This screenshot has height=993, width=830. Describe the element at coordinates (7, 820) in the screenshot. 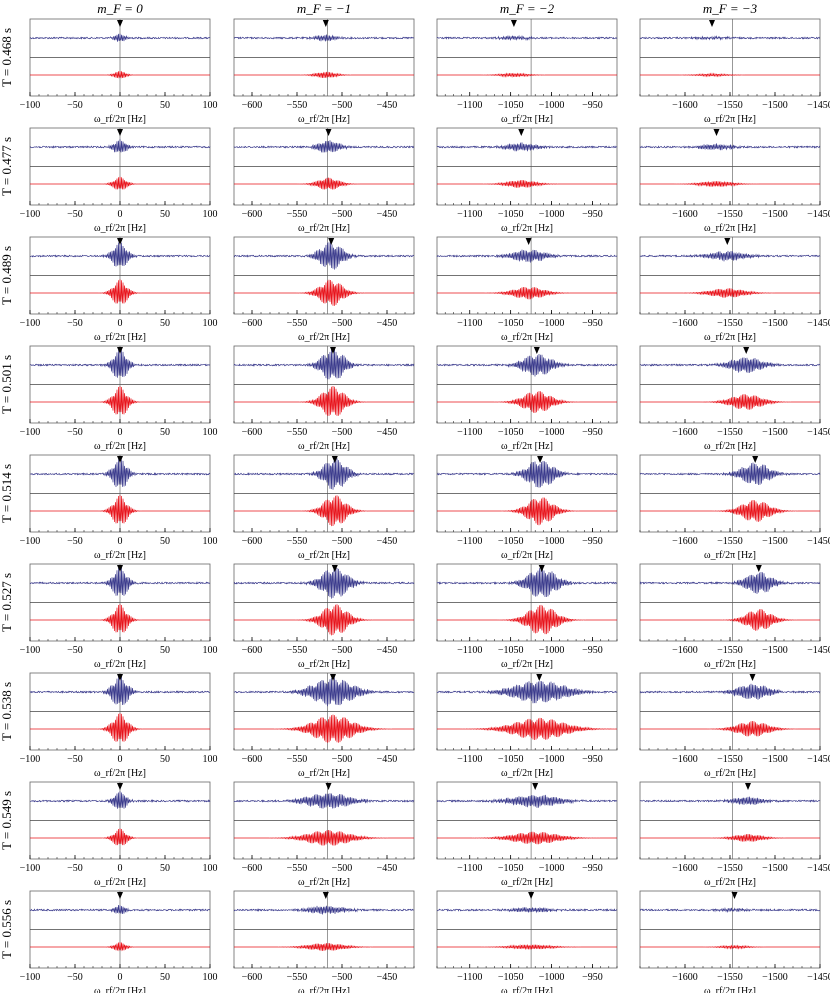

I see `row-label: T = 0.549 s` at that location.